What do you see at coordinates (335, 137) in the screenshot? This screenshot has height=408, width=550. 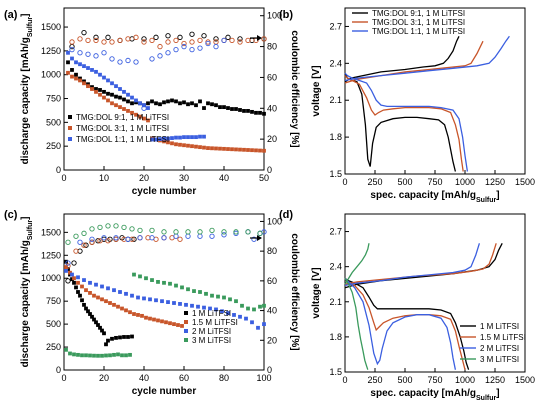 I see `y-tick-label: 1.8` at bounding box center [335, 137].